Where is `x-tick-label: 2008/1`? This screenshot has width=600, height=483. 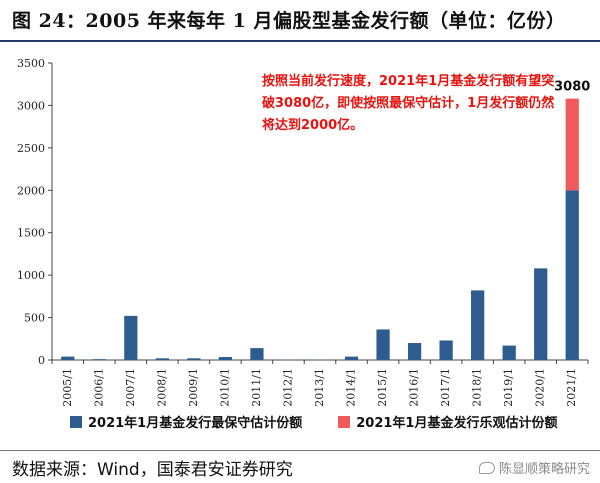
x-tick-label: 2008/1 is located at coordinates (161, 387).